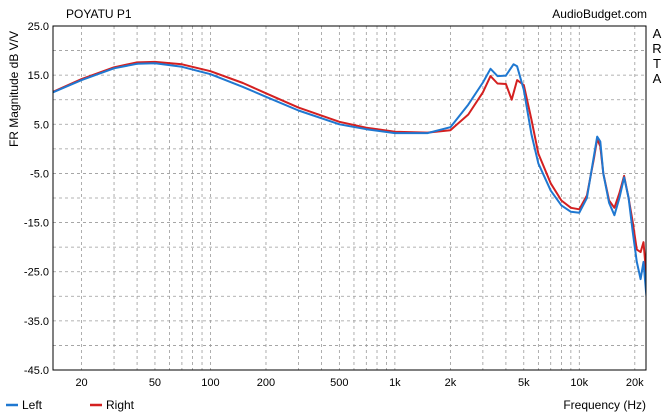 The image size is (671, 420). What do you see at coordinates (524, 383) in the screenshot?
I see `x-tick-label: 5k` at bounding box center [524, 383].